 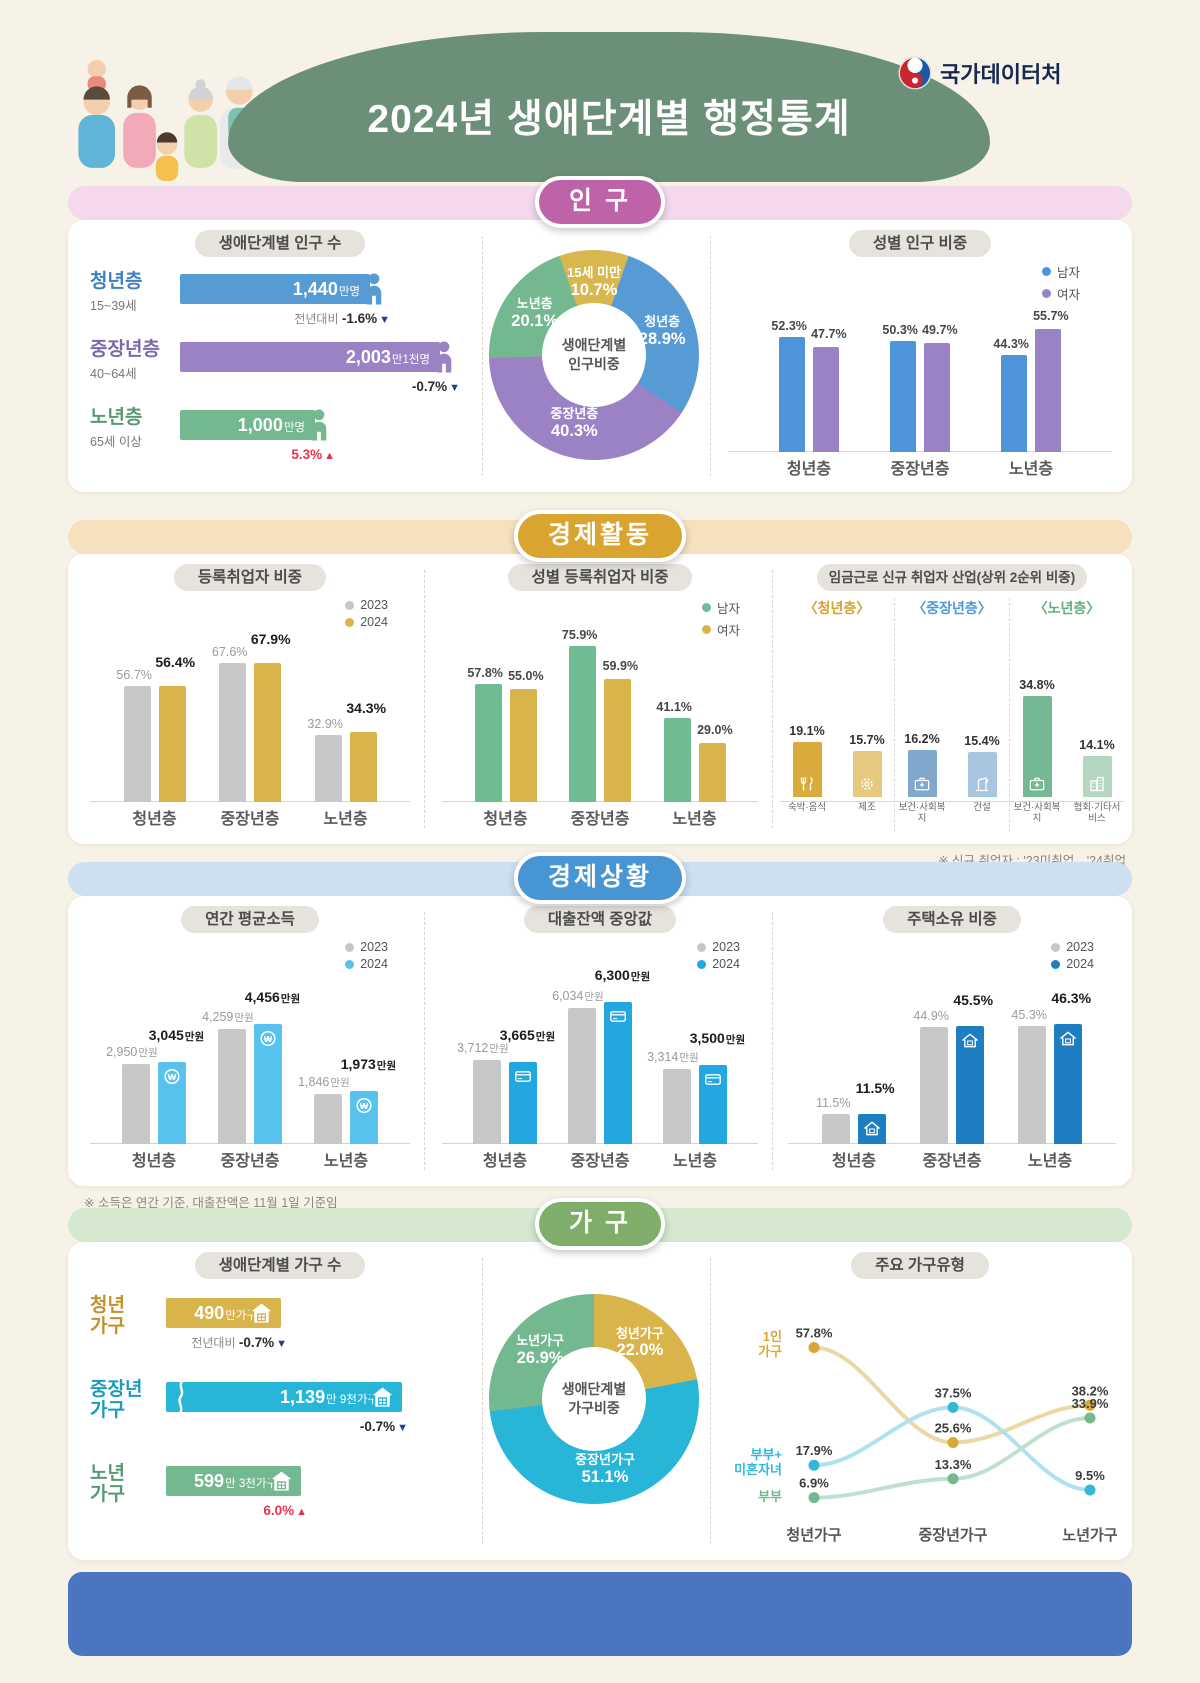 I want to click on bar-series0: 45.3%, so click(x=1029, y=1076).